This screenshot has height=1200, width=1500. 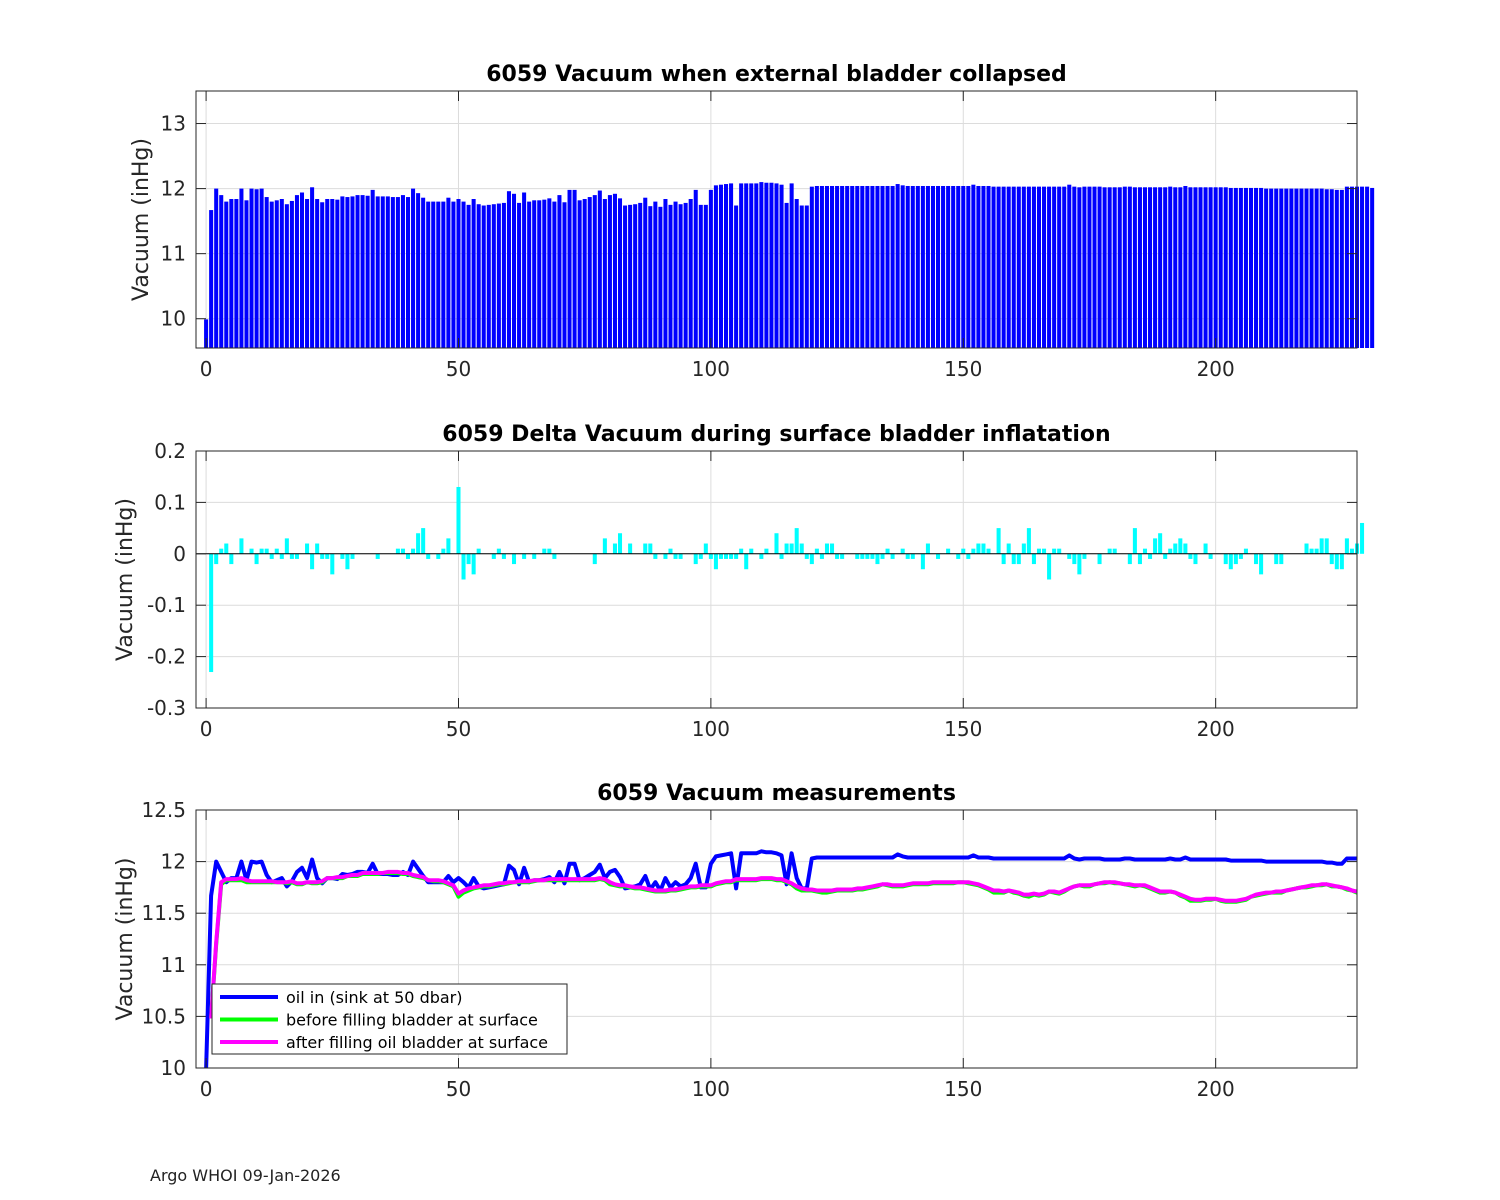 I want to click on footer-text: Argo WHOI 09-Jan-2026, so click(x=245, y=1175).